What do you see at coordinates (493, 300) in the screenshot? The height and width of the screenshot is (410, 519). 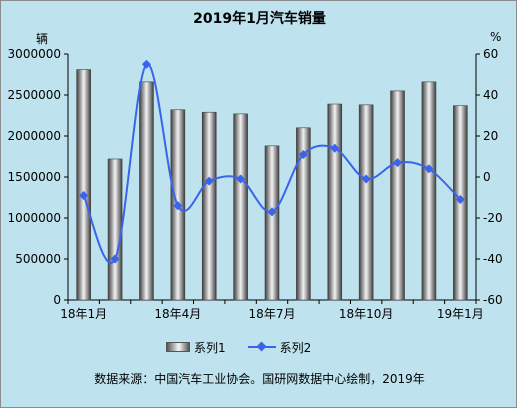 I see `right-tick-label: -60` at bounding box center [493, 300].